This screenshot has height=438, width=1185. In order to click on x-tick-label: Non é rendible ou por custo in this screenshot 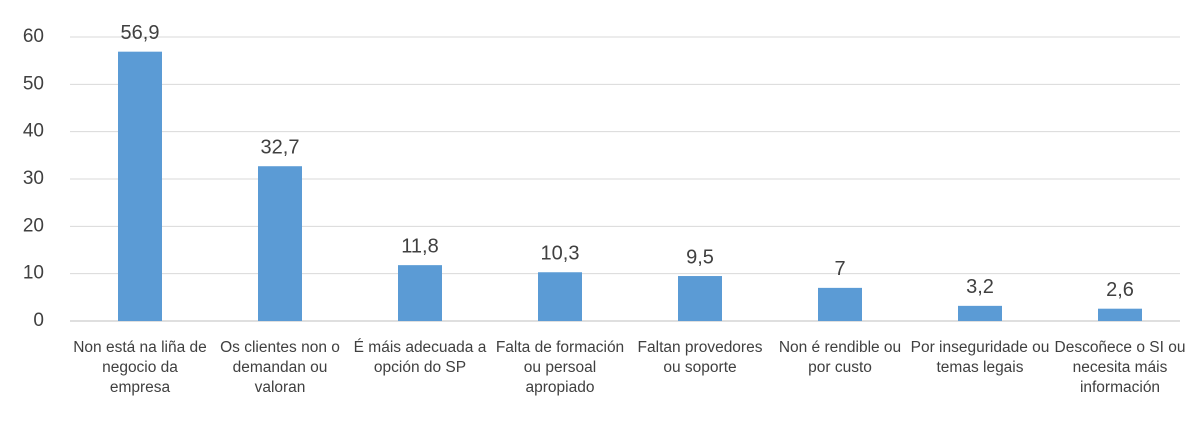, I will do `click(840, 357)`.